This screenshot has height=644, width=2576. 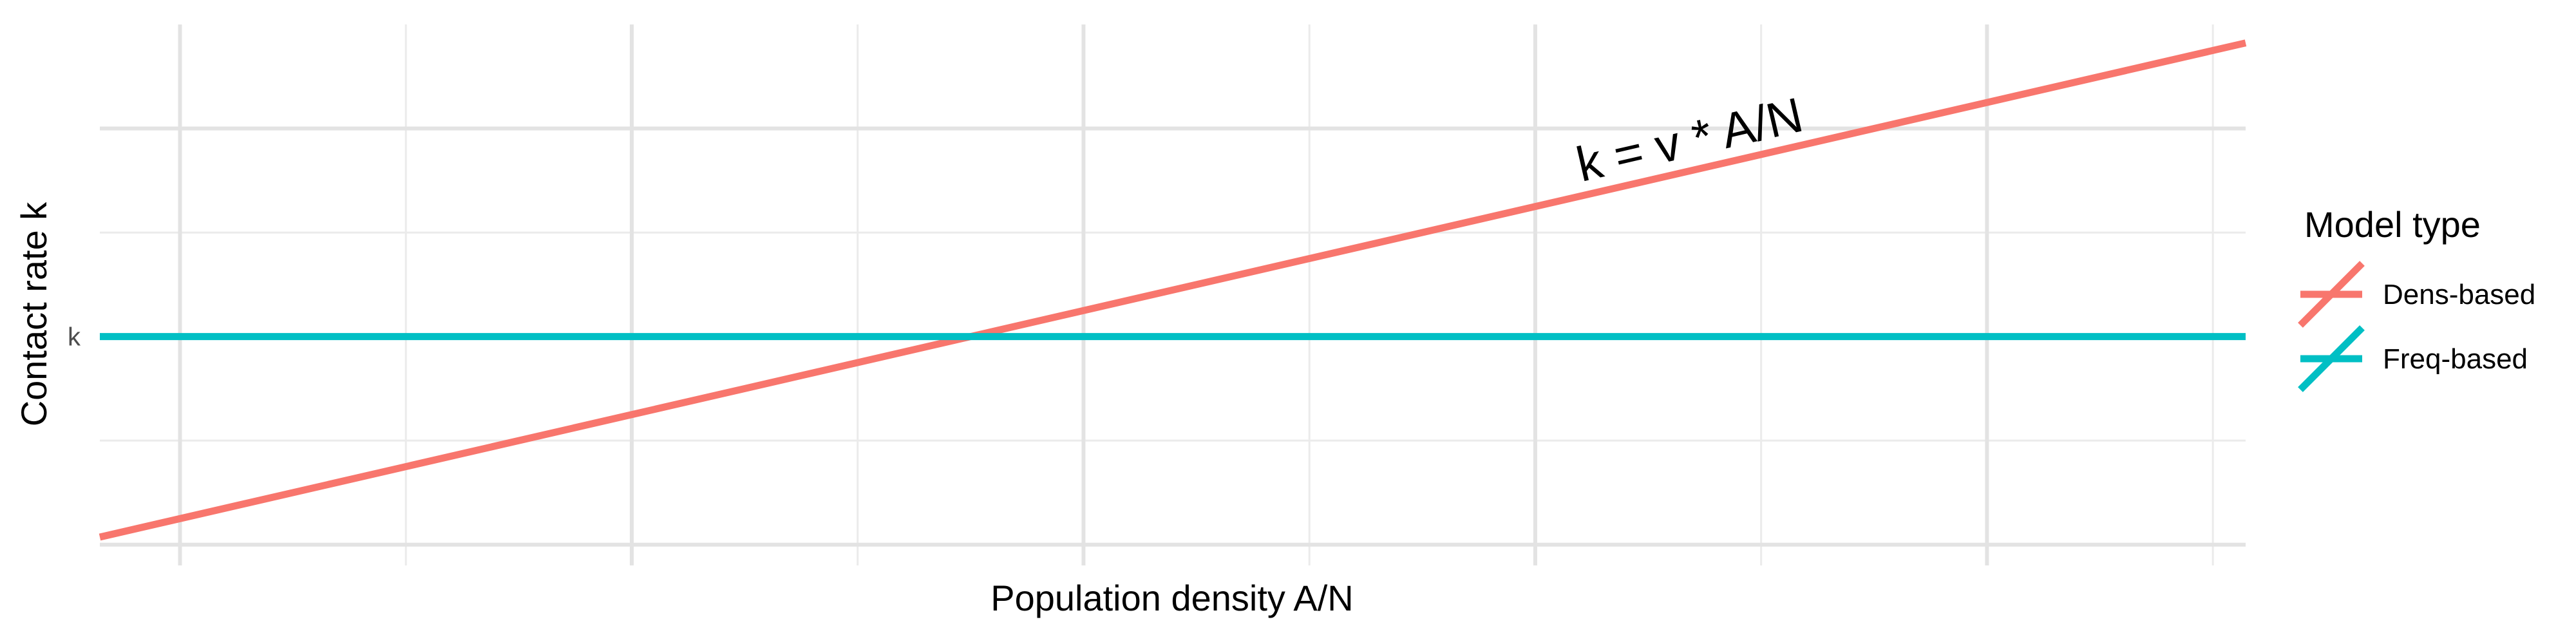 I want to click on y-axis-ticks: k, so click(x=74, y=337).